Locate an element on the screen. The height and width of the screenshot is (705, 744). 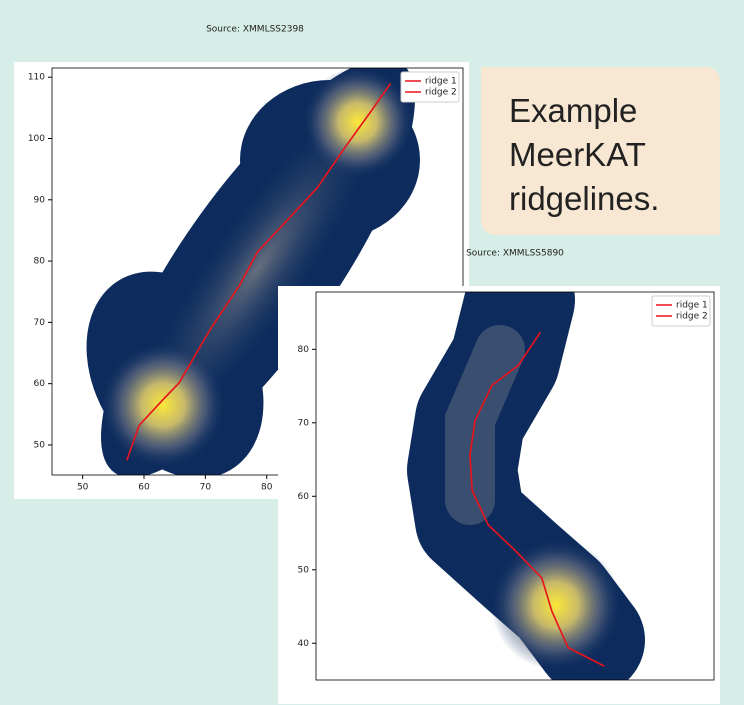
y-tick-label: 90 is located at coordinates (40, 200).